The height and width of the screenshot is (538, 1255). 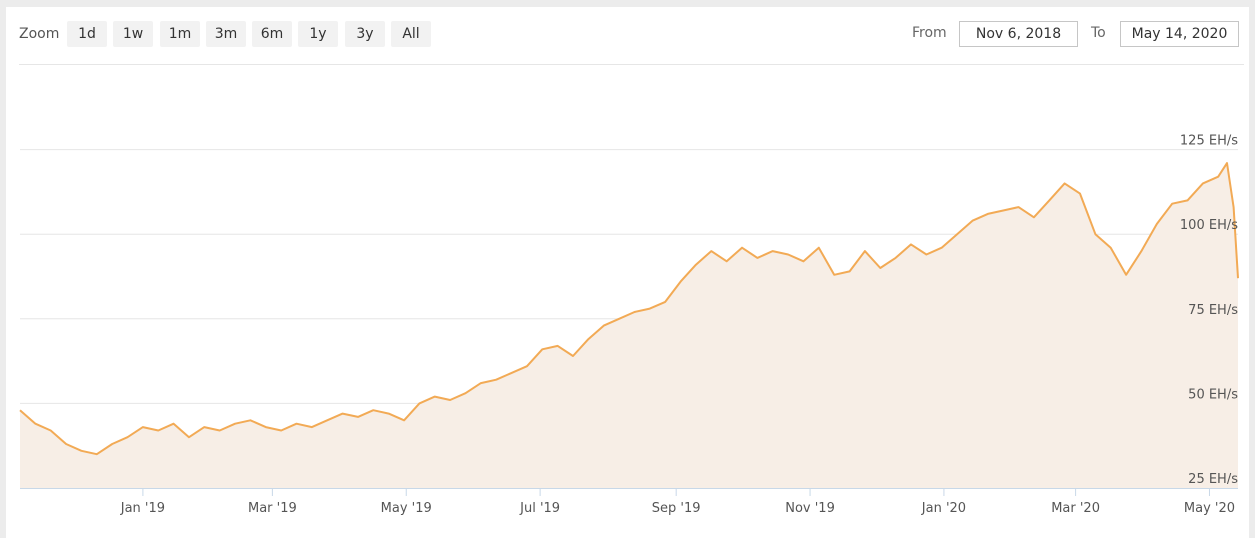 What do you see at coordinates (318, 34) in the screenshot?
I see `zoom-button-1y: 1y` at bounding box center [318, 34].